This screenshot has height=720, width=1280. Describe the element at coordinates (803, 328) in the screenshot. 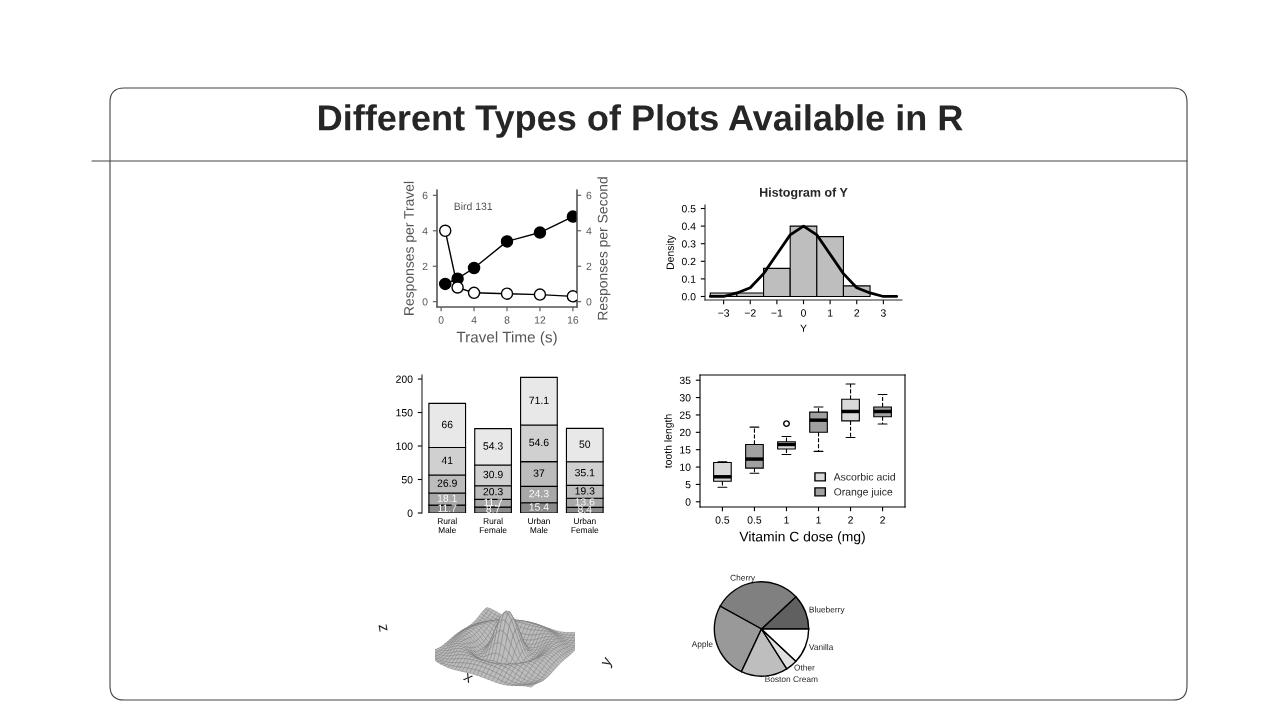

I see `x-axis-title: Y` at that location.